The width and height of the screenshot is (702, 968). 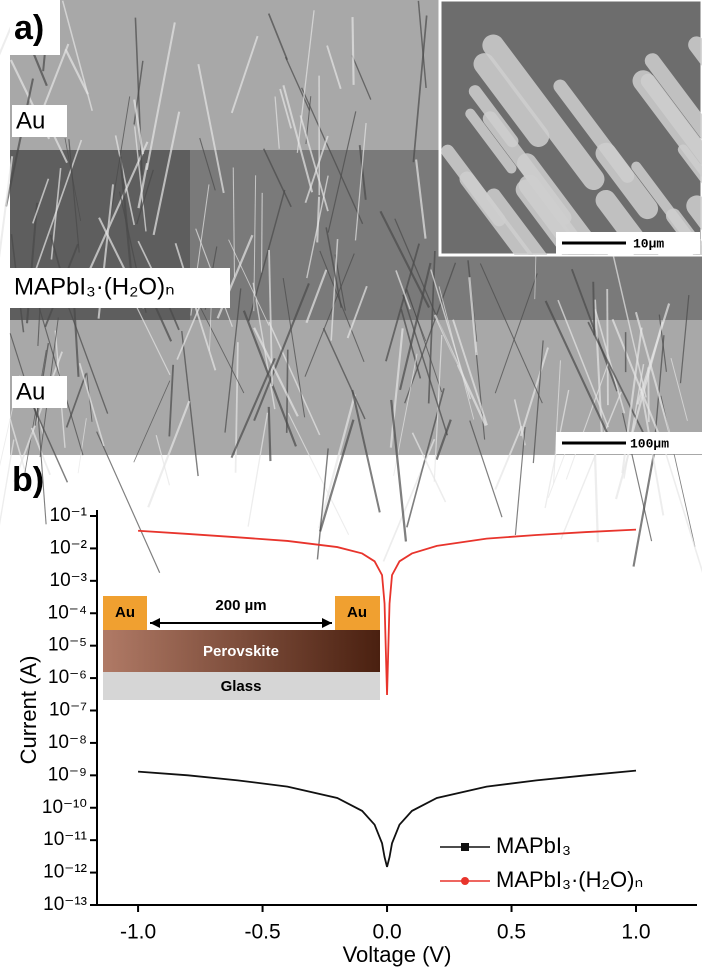 I want to click on y-tick-label: 10⁻¹², so click(x=65, y=872).